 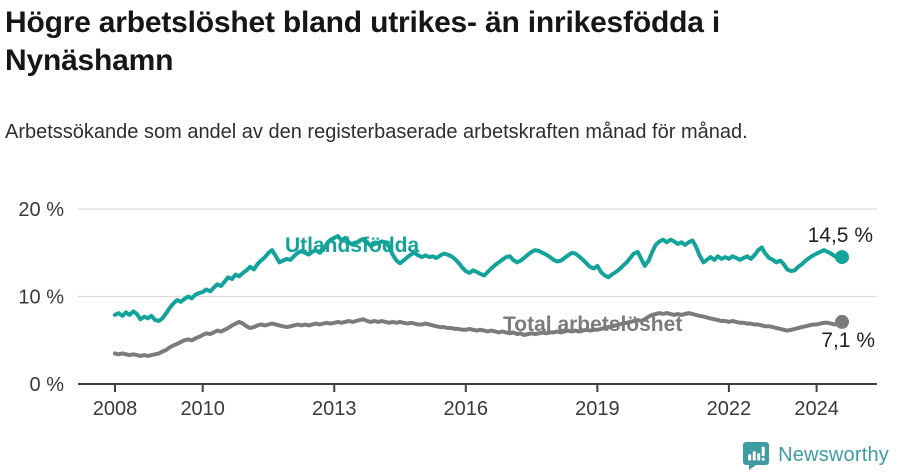 What do you see at coordinates (756, 455) in the screenshot?
I see `newsworthy-logo-icon` at bounding box center [756, 455].